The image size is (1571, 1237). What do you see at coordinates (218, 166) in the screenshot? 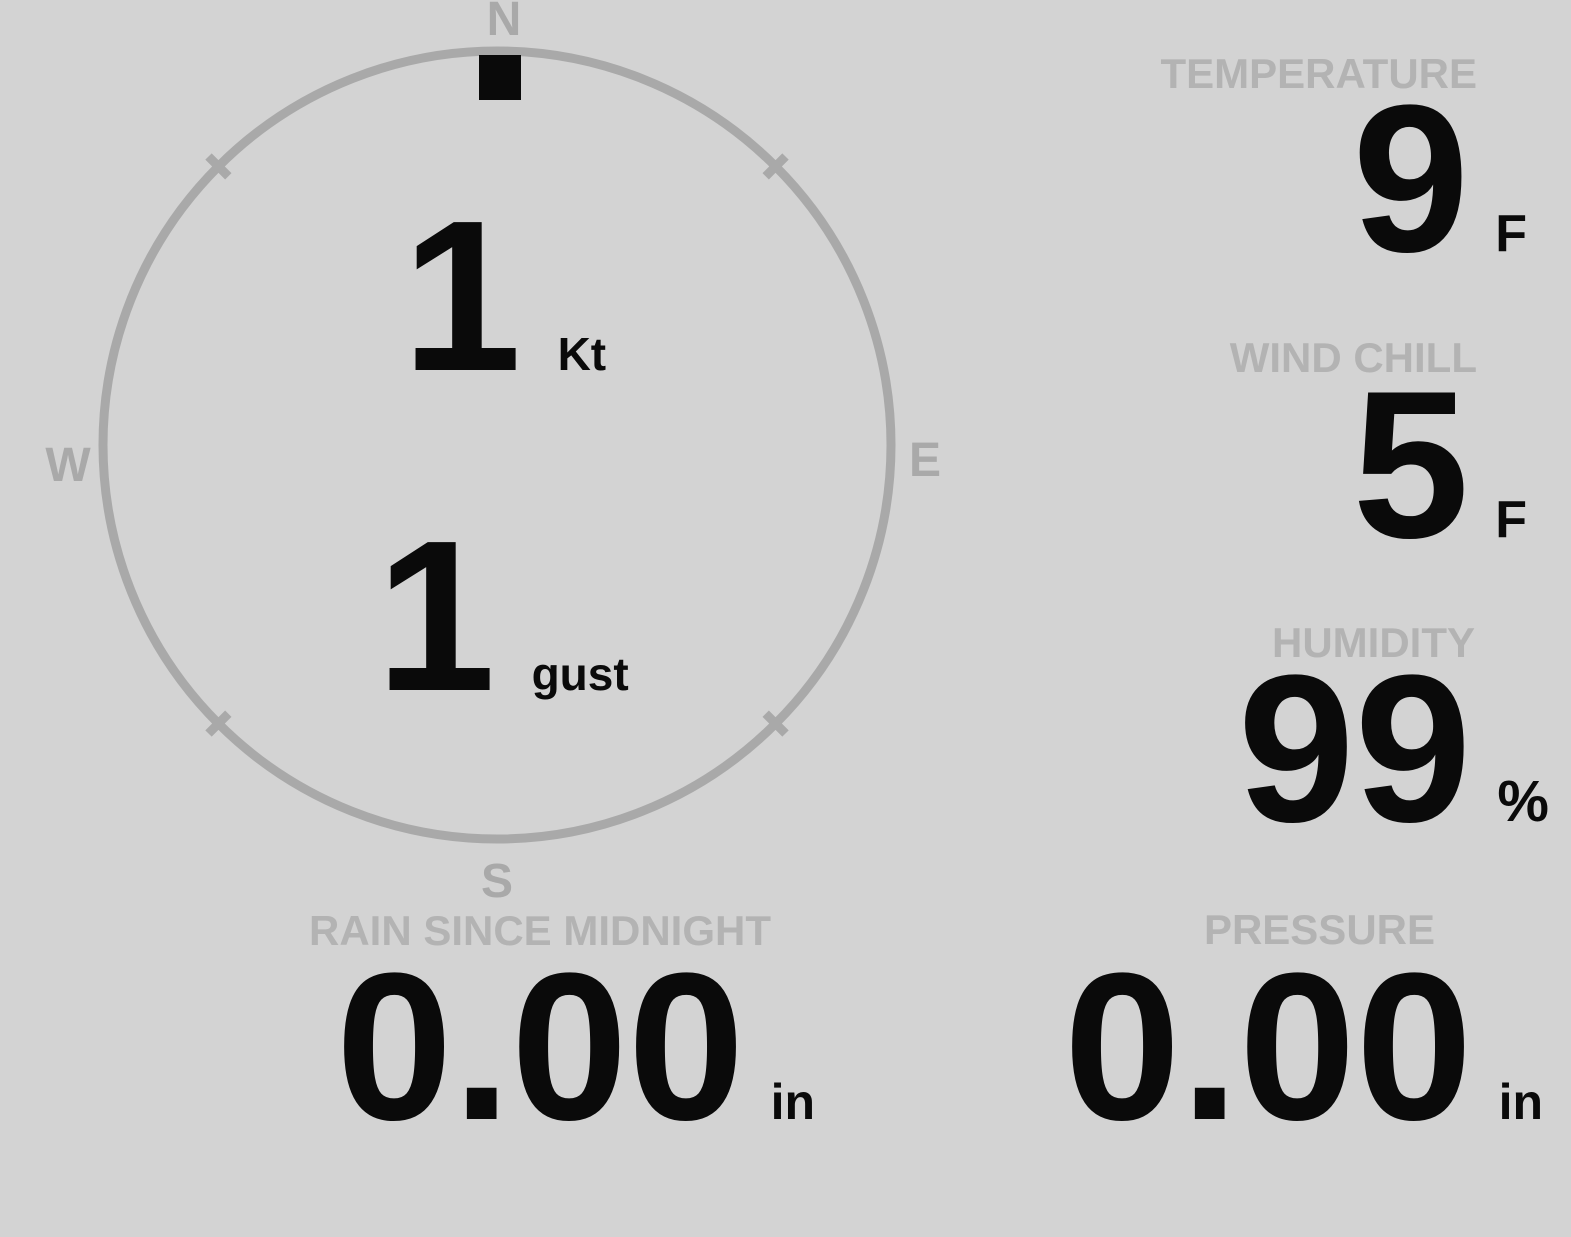
I see `compass-tick-nw` at bounding box center [218, 166].